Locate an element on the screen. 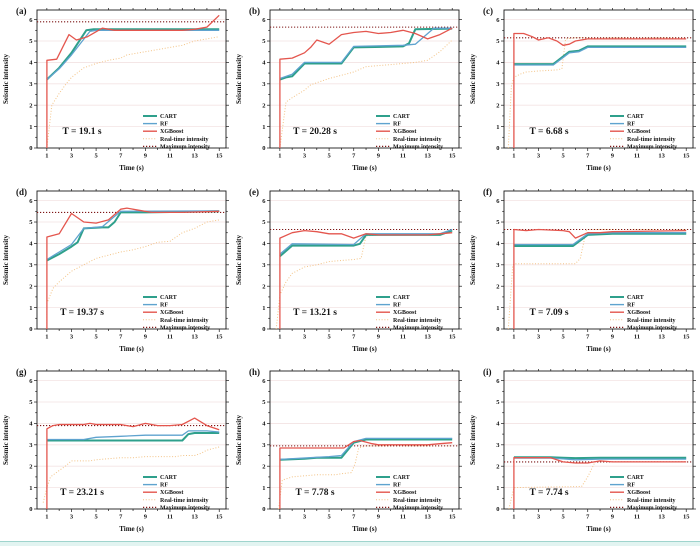  cart-line is located at coordinates (366, 243).